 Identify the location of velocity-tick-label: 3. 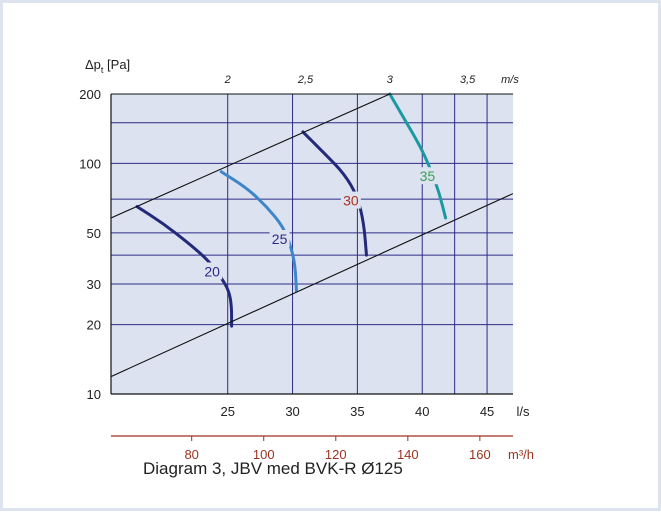
(390, 80).